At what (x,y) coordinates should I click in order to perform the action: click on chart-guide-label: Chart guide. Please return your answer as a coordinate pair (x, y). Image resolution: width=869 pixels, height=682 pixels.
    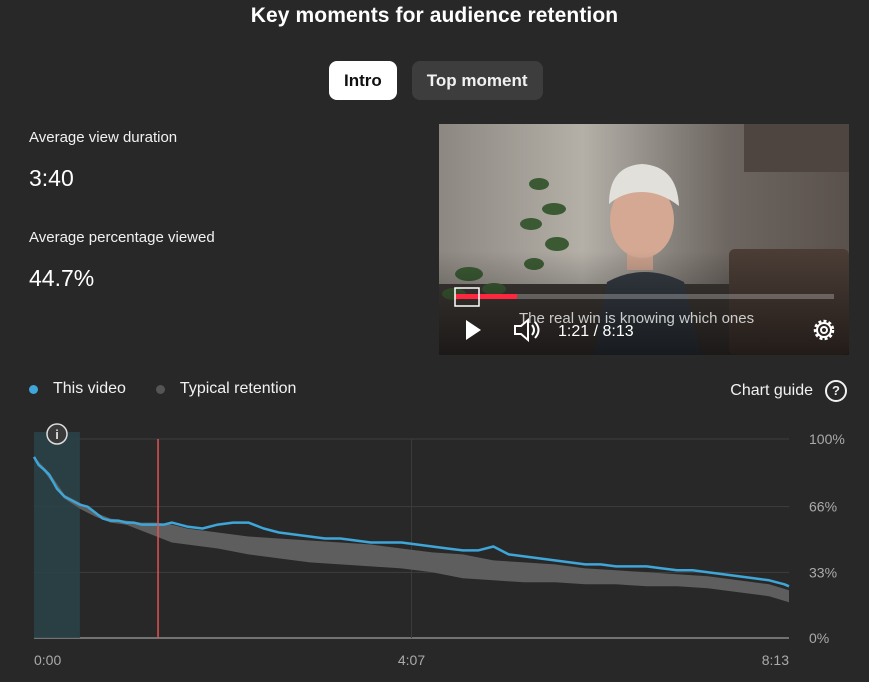
    Looking at the image, I should click on (771, 390).